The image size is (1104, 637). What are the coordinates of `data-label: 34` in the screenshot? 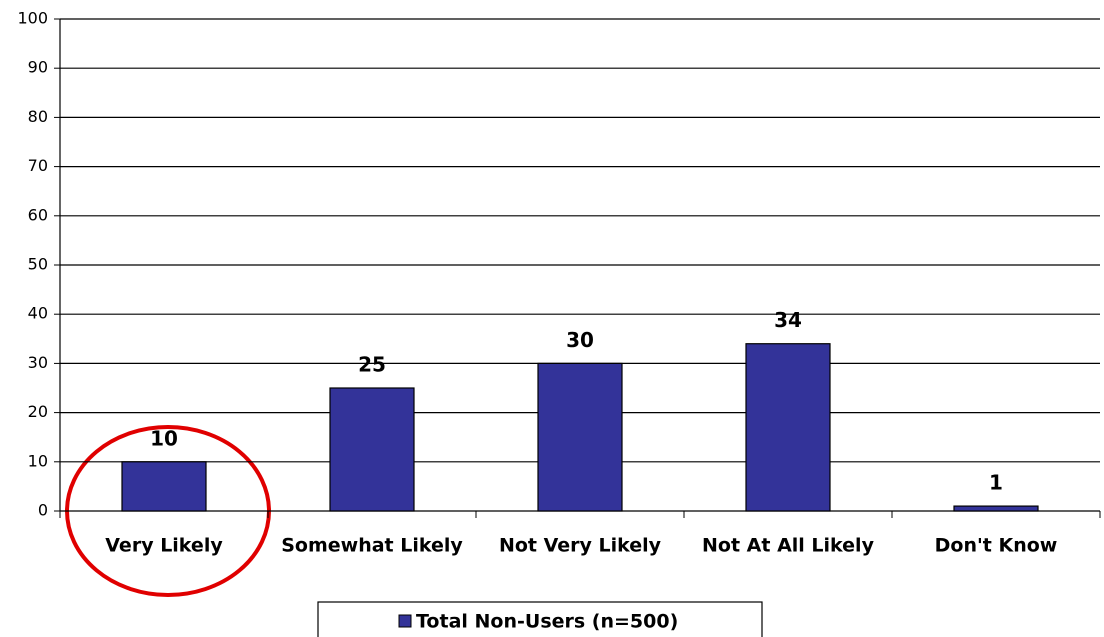 It's located at (788, 320).